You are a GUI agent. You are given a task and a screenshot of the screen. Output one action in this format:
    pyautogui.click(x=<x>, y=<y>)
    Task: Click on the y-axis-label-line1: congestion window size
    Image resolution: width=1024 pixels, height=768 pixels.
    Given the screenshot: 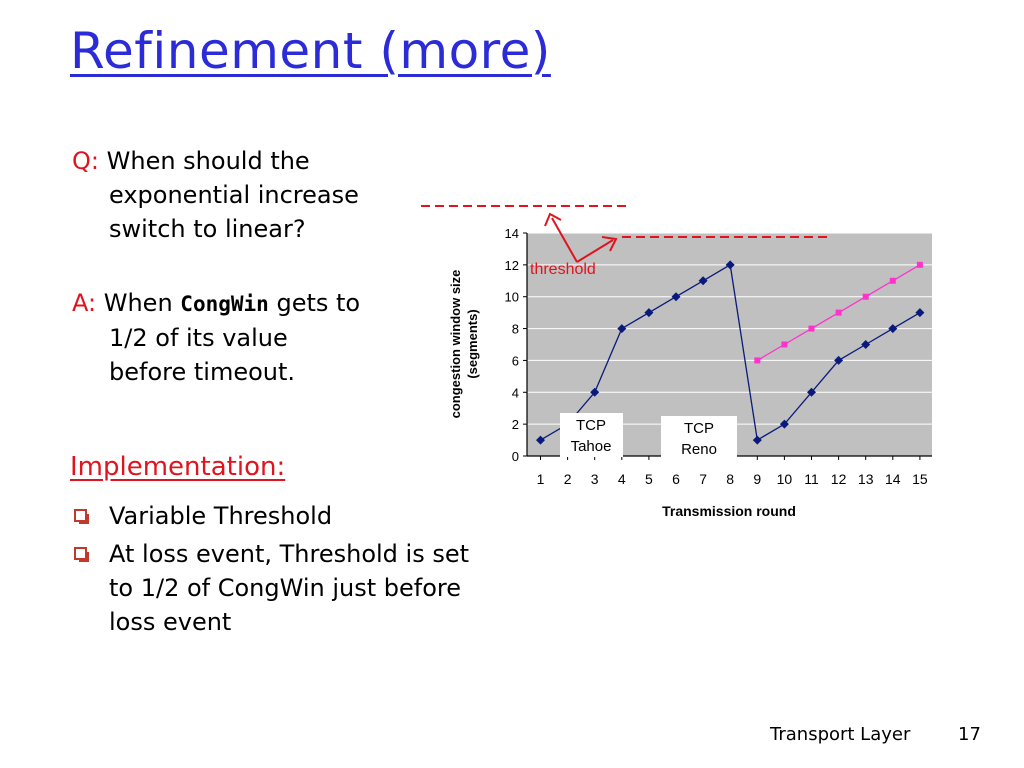 What is the action you would take?
    pyautogui.click(x=455, y=344)
    